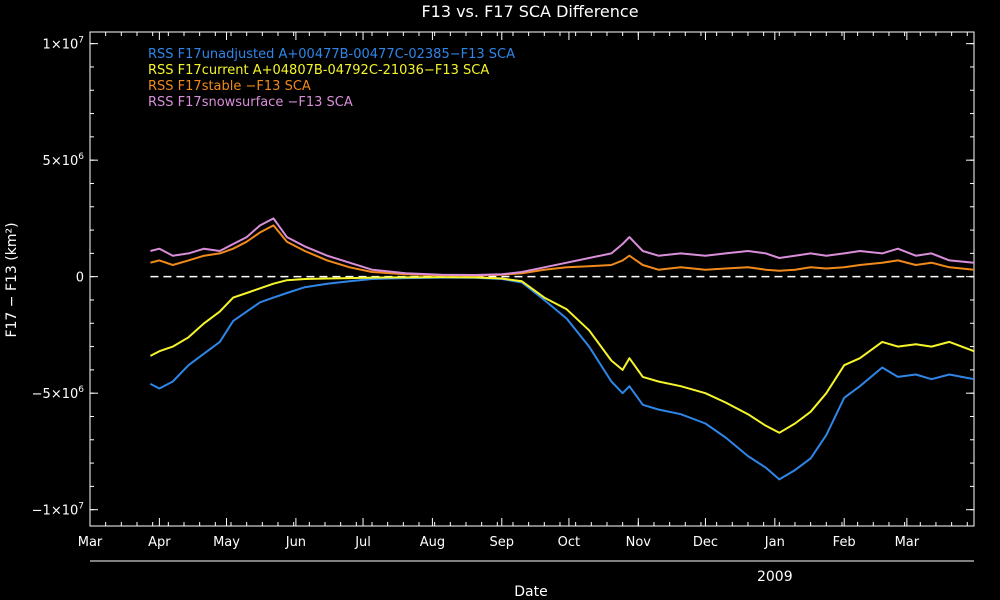 This screenshot has height=600, width=1000. Describe the element at coordinates (226, 542) in the screenshot. I see `x-tick-label: May` at that location.